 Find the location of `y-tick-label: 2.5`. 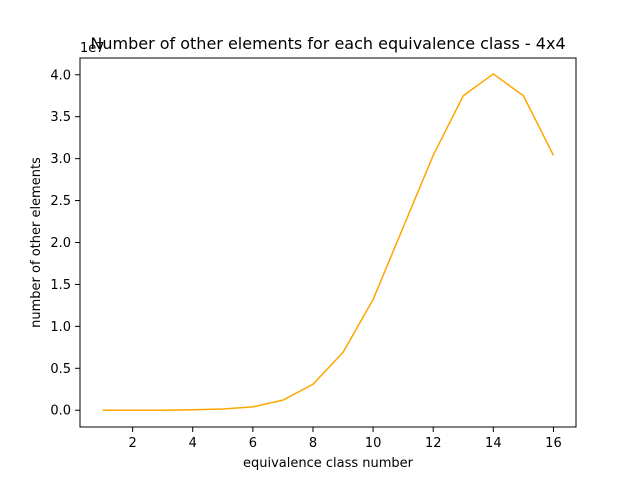

y-tick-label: 2.5 is located at coordinates (60, 201).